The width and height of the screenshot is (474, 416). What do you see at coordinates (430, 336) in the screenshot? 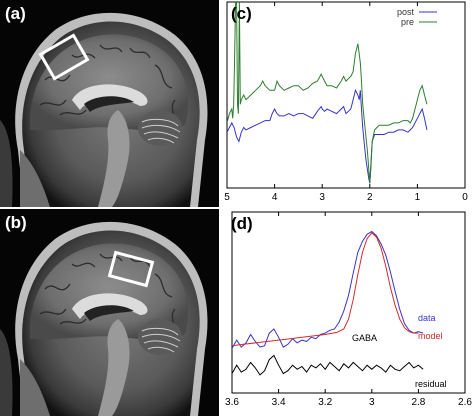
I see `model-label: model` at bounding box center [430, 336].